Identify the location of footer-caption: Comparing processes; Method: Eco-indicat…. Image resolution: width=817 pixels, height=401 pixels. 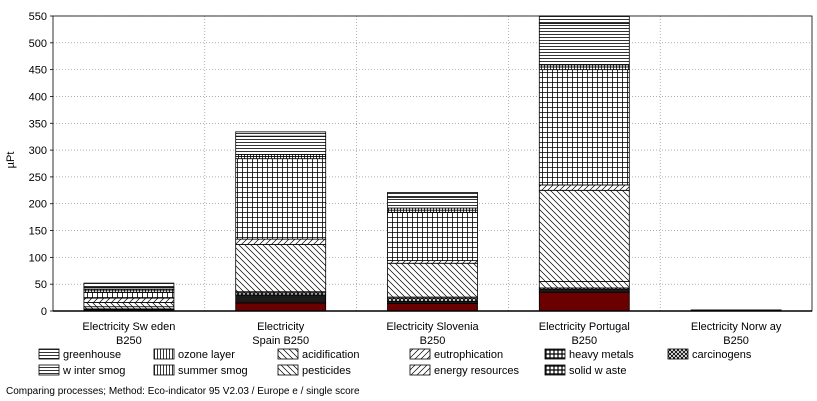
(183, 391).